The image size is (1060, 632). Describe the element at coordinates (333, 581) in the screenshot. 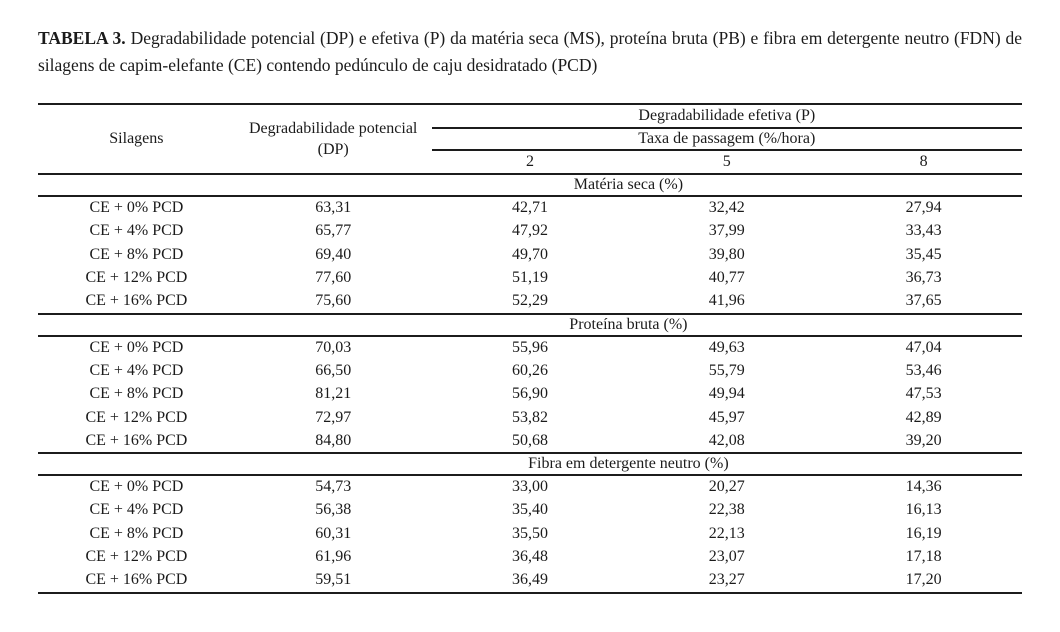

I see `value-cell: 59,51` at that location.